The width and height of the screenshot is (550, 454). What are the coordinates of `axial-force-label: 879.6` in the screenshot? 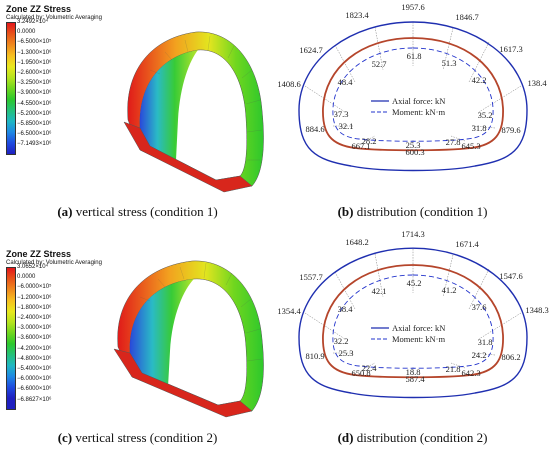 It's located at (510, 130).